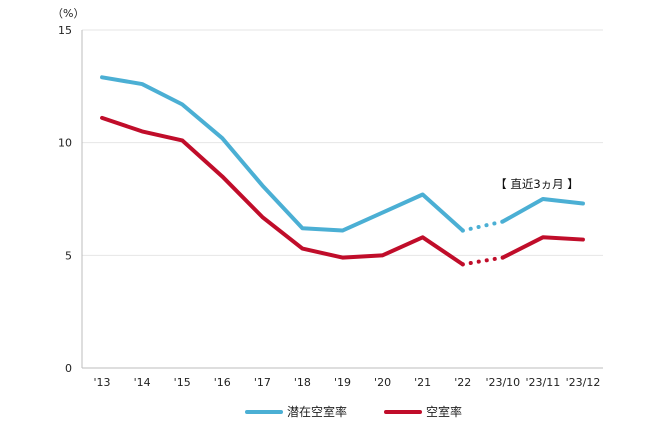 The image size is (650, 435). What do you see at coordinates (222, 382) in the screenshot?
I see `x-tick-label: '16` at bounding box center [222, 382].